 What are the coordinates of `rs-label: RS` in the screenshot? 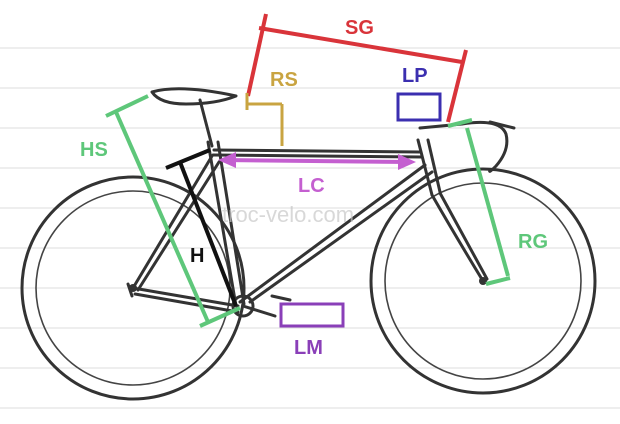 It's located at (284, 80).